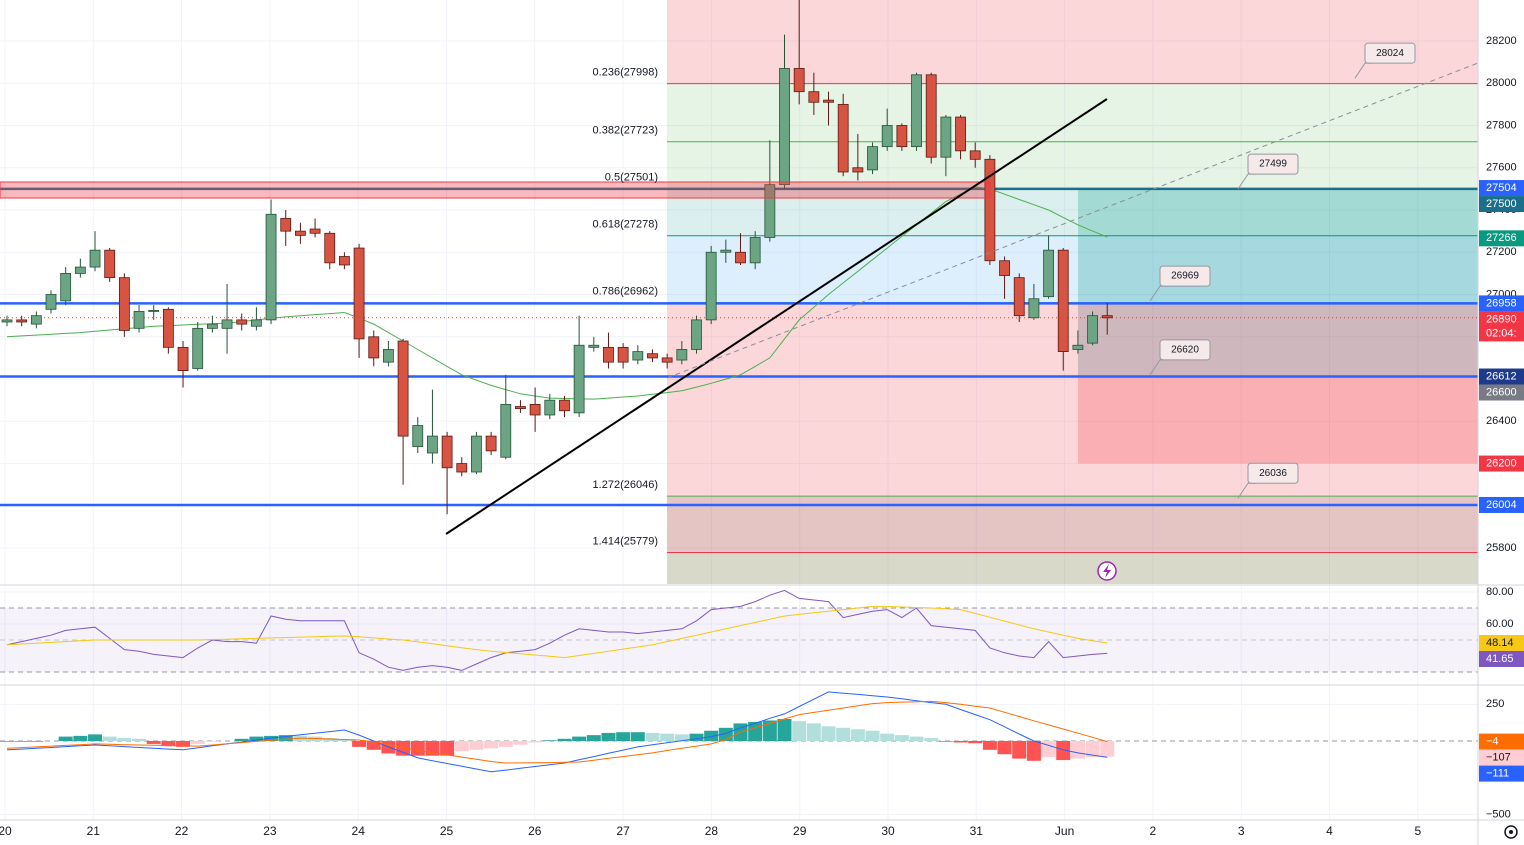 The image size is (1524, 845). I want to click on settings-icon, so click(1511, 832).